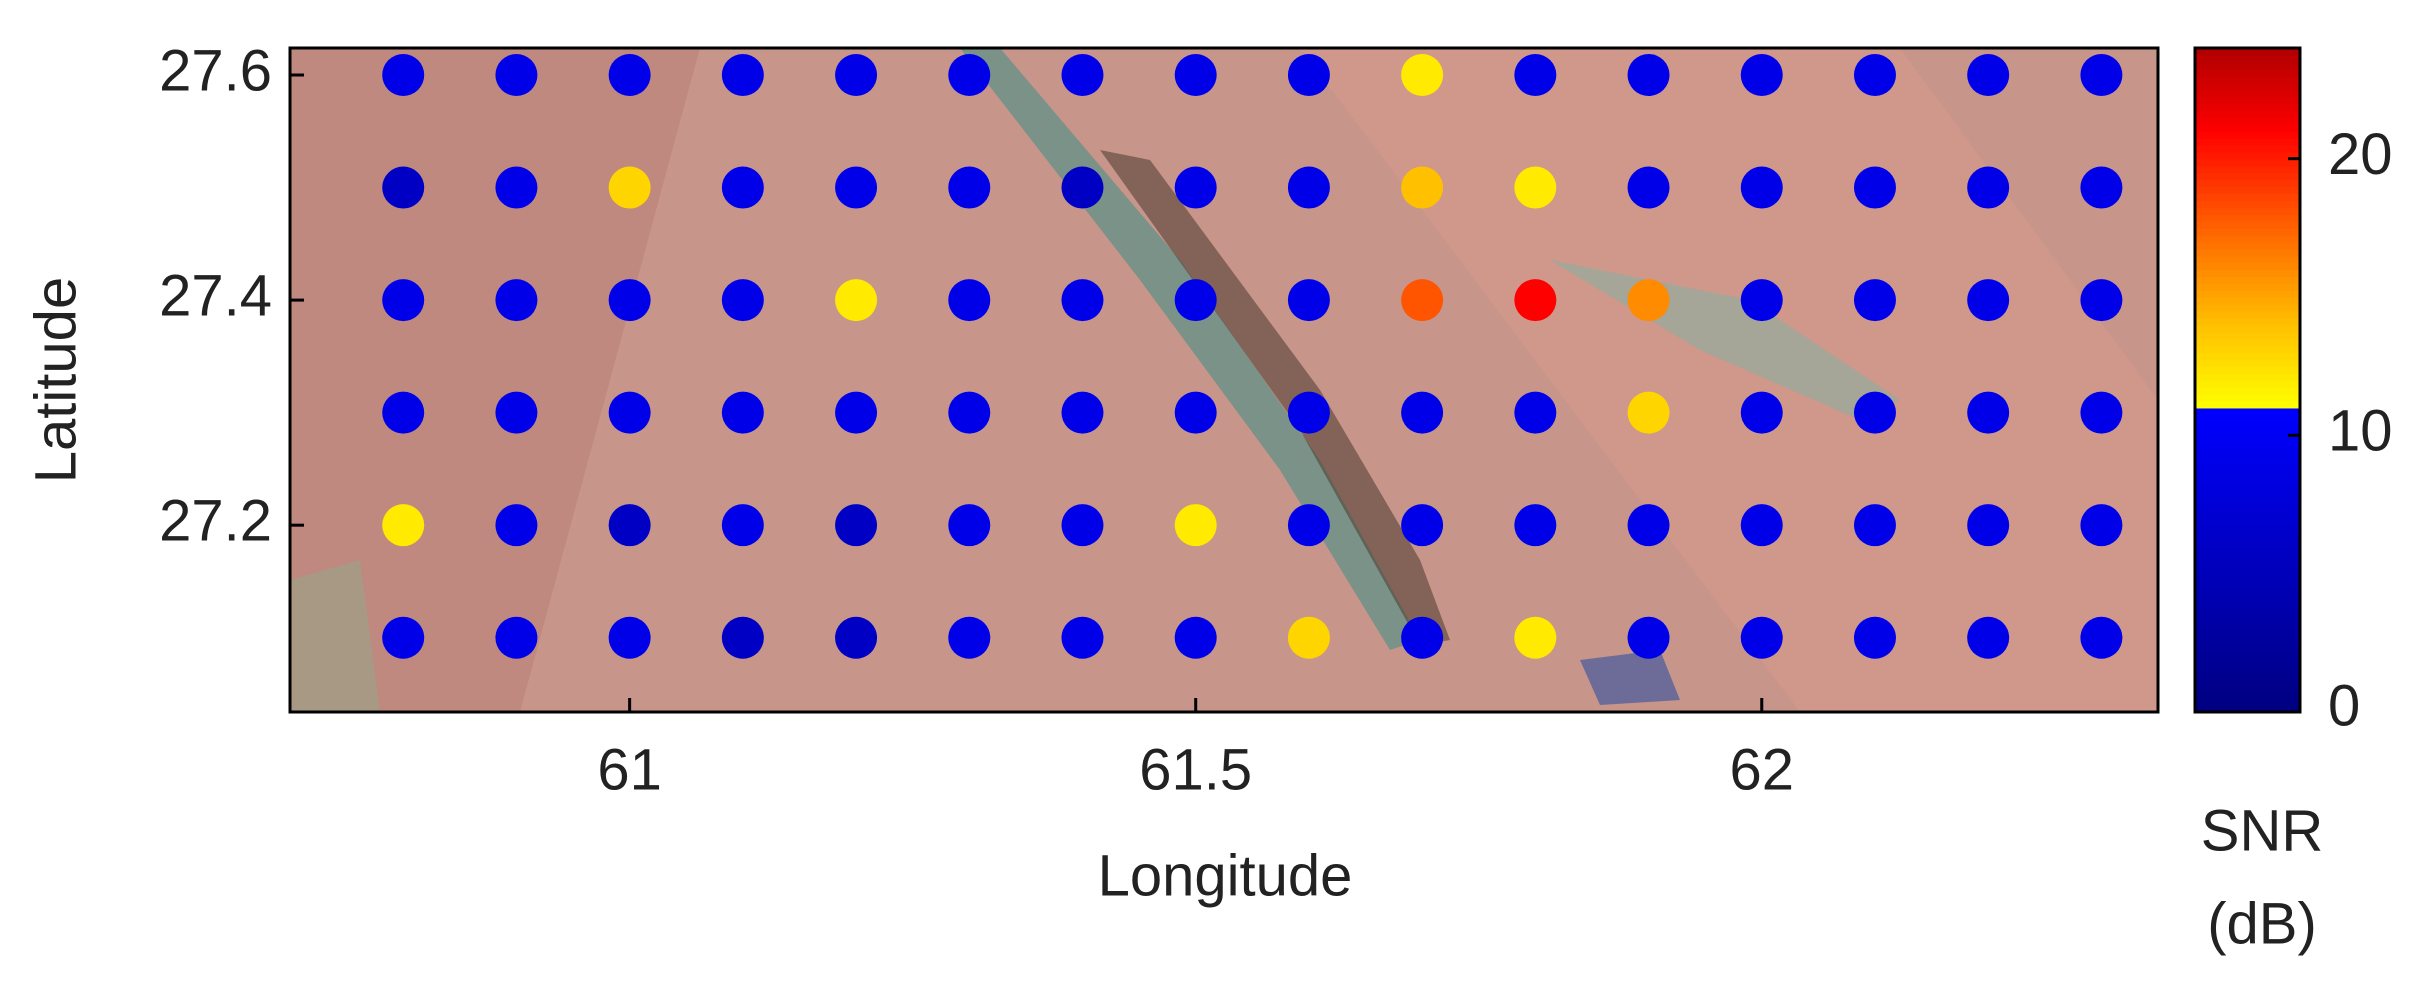 This screenshot has width=2409, height=993. What do you see at coordinates (2262, 830) in the screenshot?
I see `colorbar-title: SNR` at bounding box center [2262, 830].